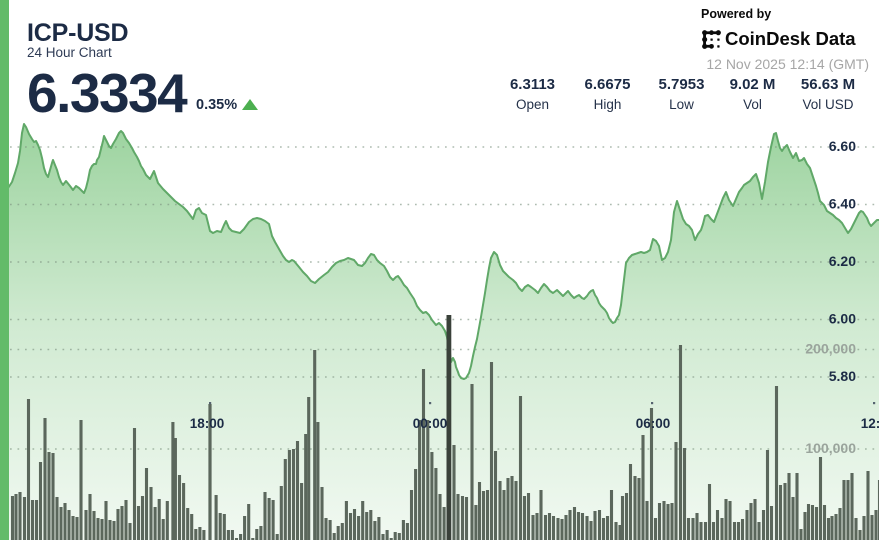 The image size is (879, 540). What do you see at coordinates (430, 423) in the screenshot?
I see `svg-text: 00:00` at bounding box center [430, 423].